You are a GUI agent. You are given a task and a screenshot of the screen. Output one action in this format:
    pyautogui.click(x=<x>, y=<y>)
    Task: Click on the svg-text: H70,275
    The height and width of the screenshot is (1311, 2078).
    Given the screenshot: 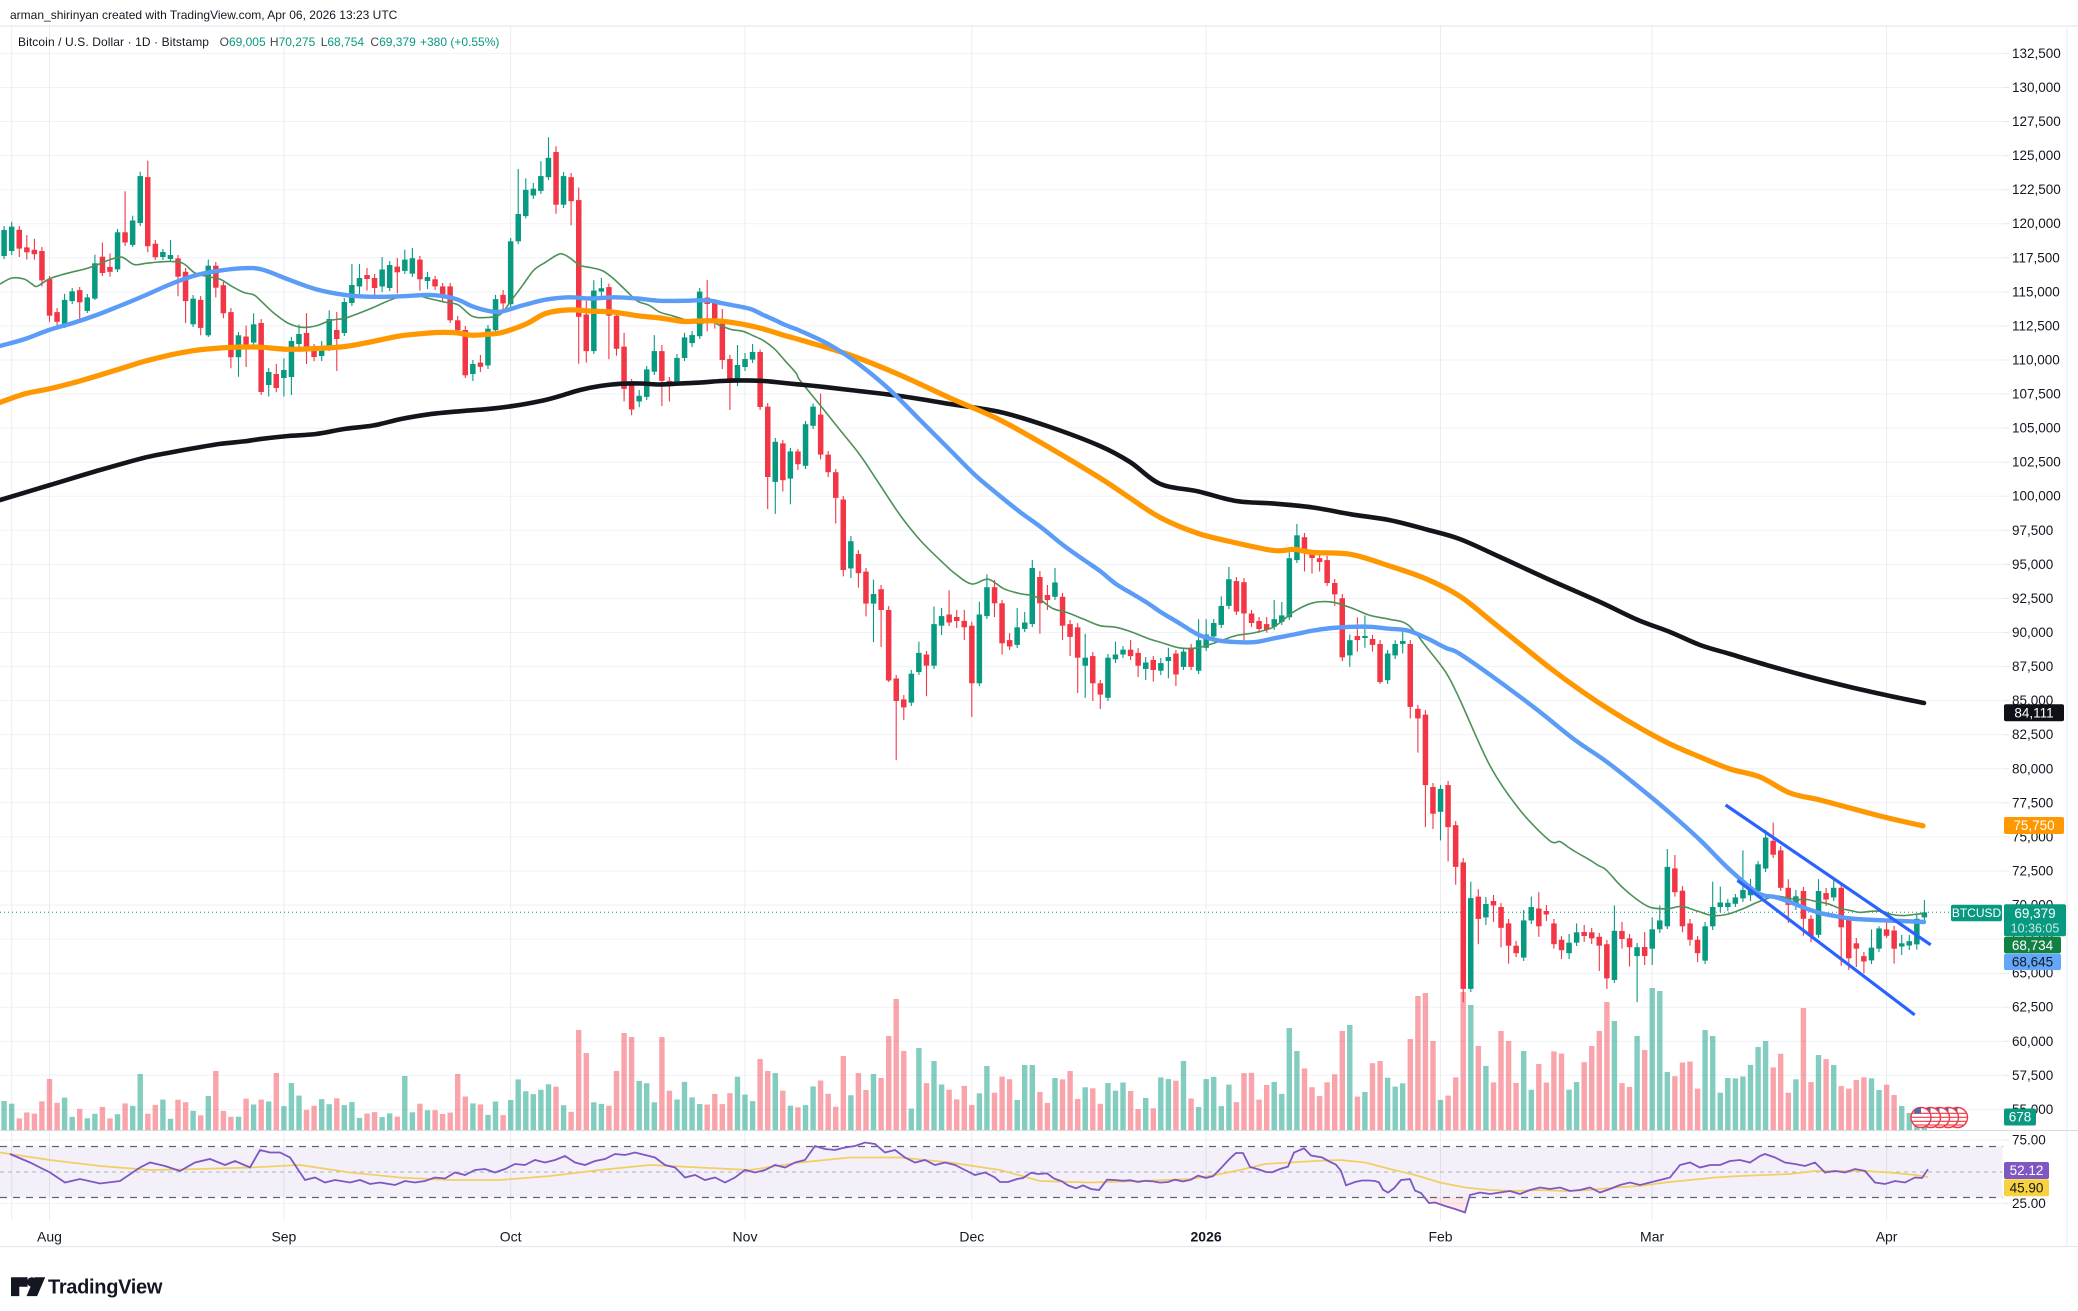 What is the action you would take?
    pyautogui.click(x=293, y=42)
    